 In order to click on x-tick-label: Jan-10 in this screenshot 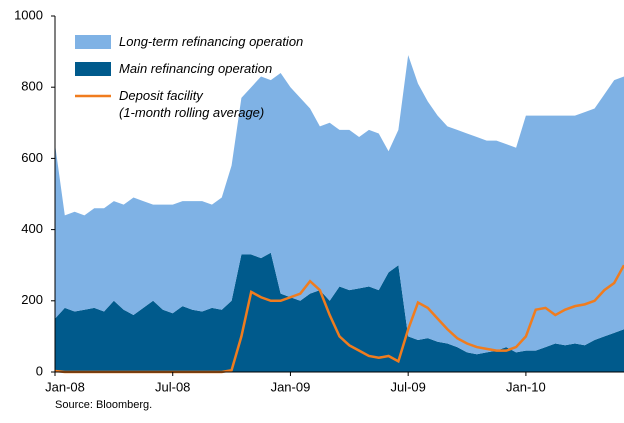, I will do `click(526, 386)`.